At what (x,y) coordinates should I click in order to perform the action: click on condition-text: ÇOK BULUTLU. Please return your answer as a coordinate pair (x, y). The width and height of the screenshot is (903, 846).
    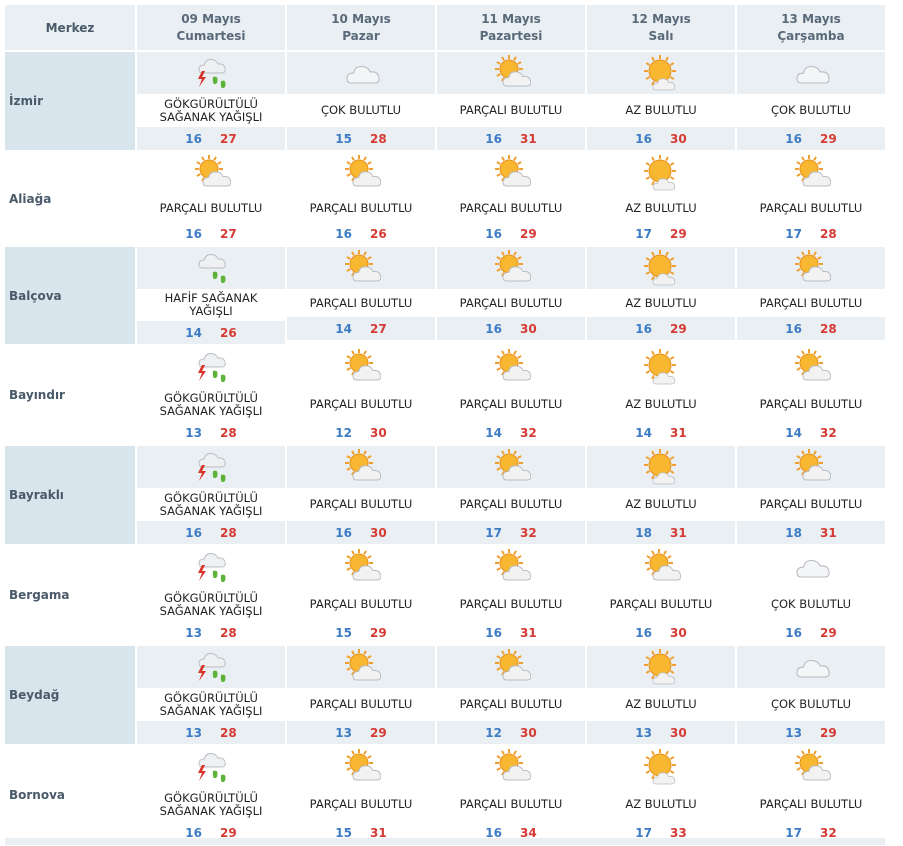
    Looking at the image, I should click on (811, 604).